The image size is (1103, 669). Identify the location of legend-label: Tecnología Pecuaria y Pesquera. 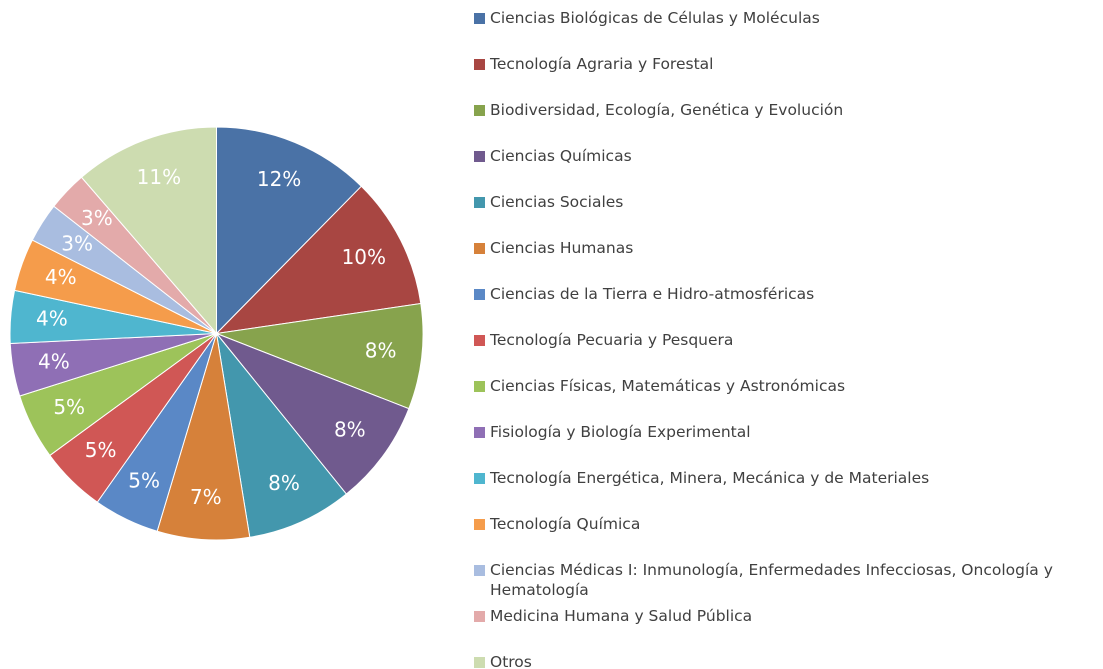
(612, 340).